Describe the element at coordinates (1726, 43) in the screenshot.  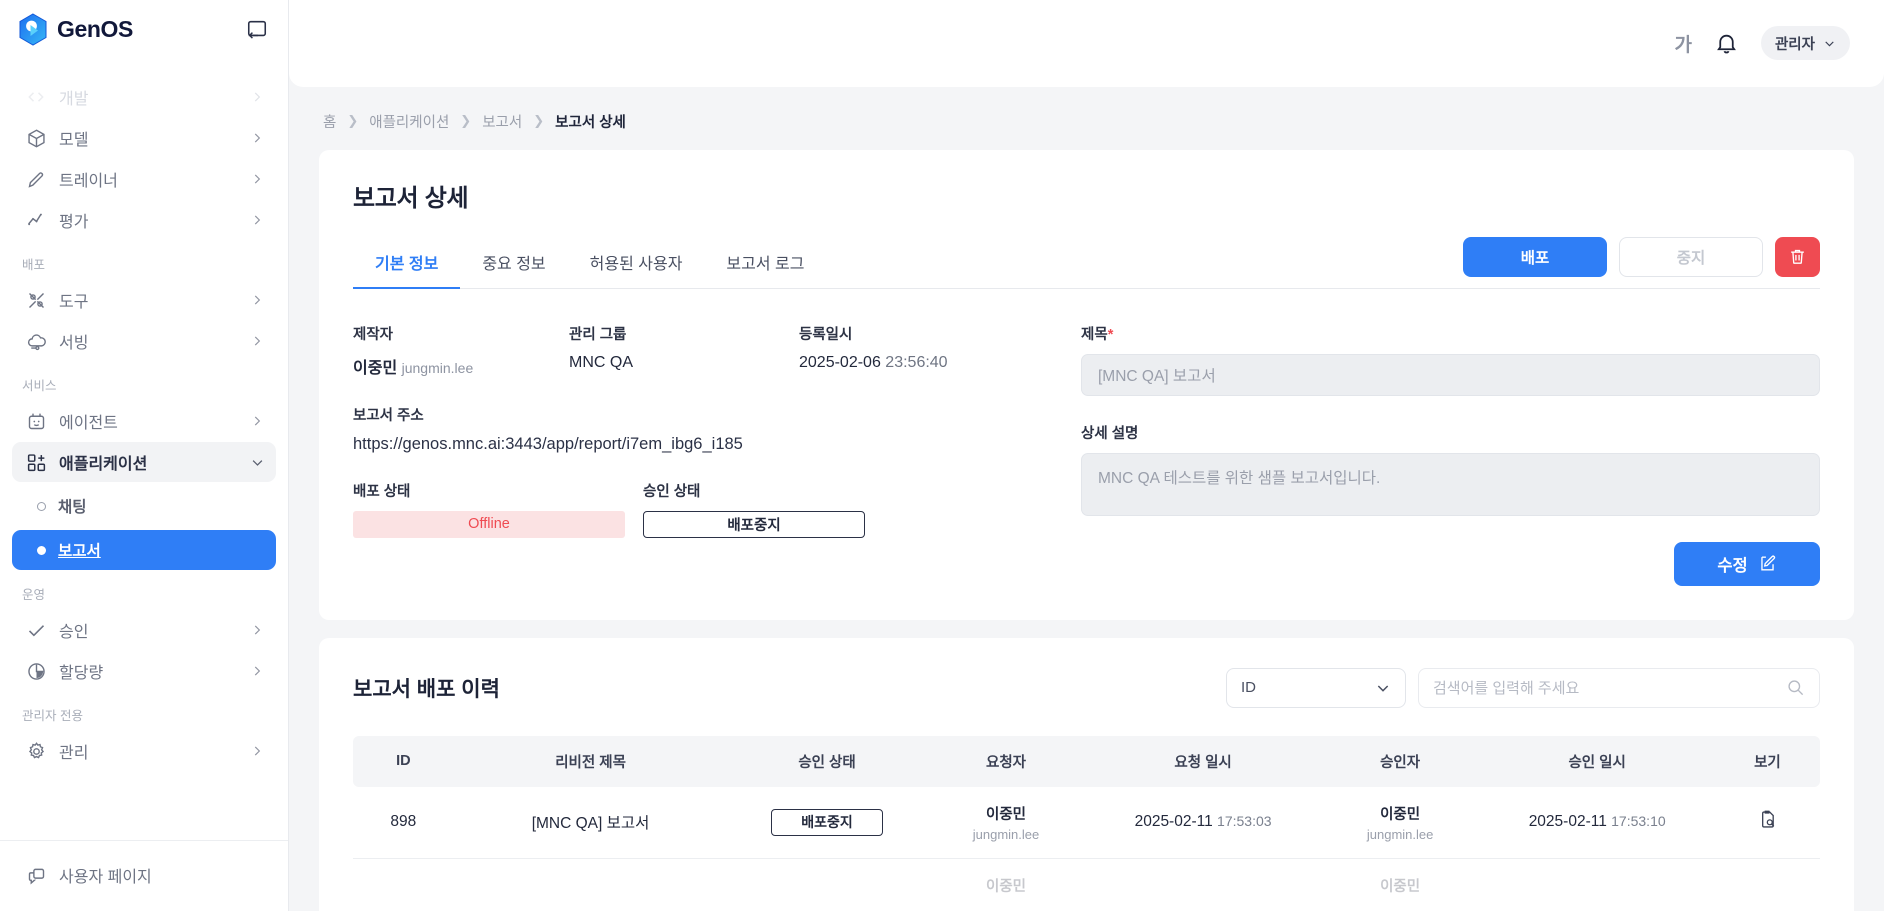
I see `bell-icon` at that location.